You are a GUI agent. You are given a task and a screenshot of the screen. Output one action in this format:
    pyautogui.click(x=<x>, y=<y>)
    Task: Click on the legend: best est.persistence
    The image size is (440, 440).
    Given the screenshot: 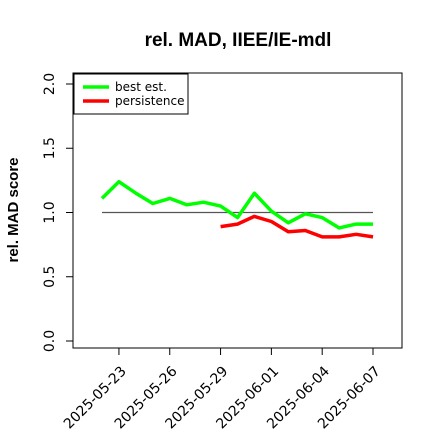 What is the action you would take?
    pyautogui.click(x=131, y=94)
    